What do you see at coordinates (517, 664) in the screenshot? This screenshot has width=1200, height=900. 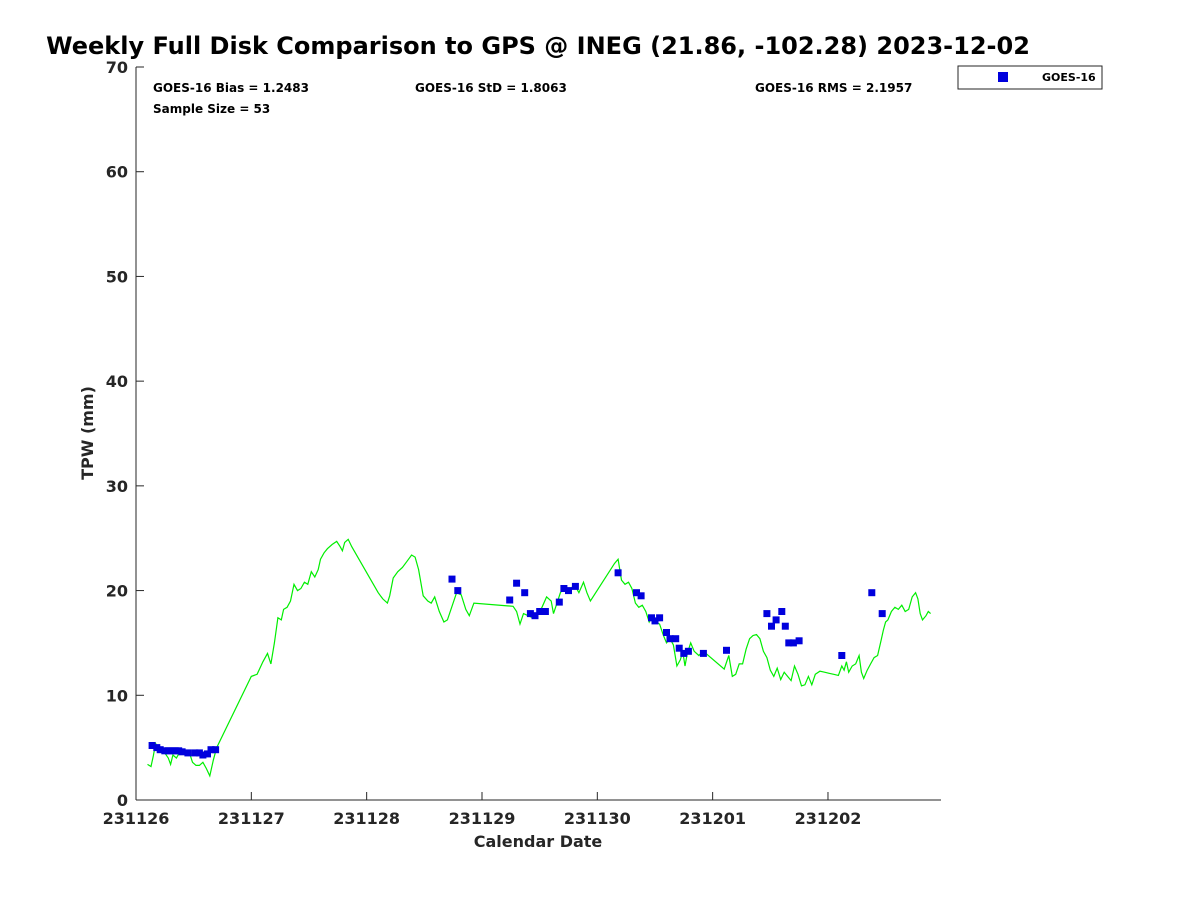 I see `goes16-series` at bounding box center [517, 664].